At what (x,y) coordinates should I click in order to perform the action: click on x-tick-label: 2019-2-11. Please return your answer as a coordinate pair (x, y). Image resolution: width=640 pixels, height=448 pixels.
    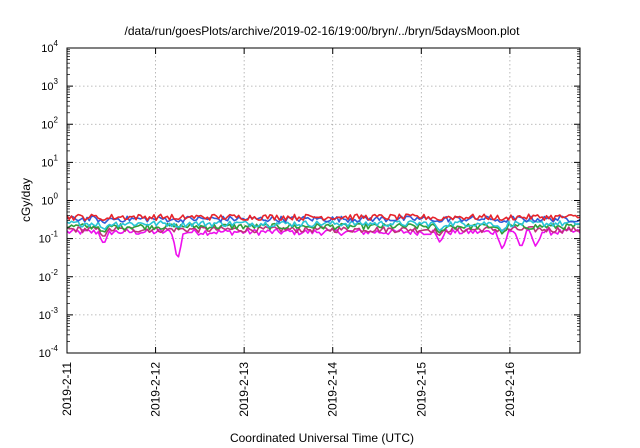
    Looking at the image, I should click on (67, 389).